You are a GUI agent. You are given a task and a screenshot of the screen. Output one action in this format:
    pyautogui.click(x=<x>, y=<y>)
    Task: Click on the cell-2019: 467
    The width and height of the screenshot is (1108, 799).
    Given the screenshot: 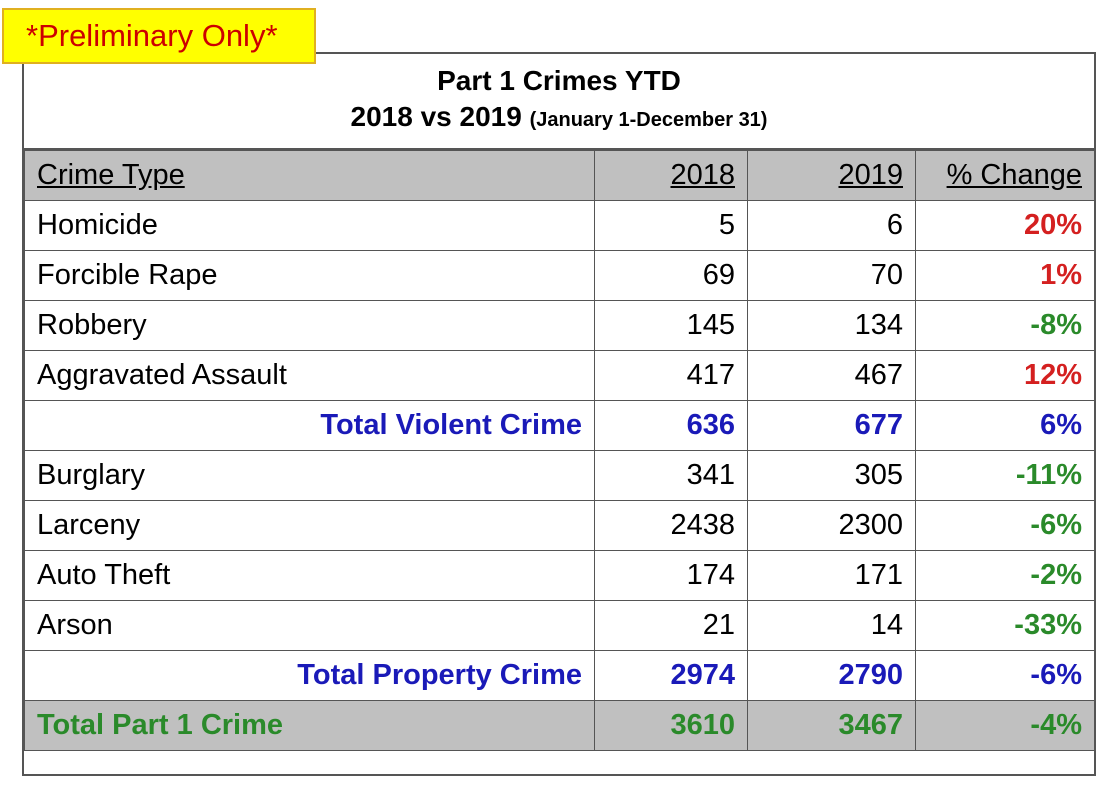 What is the action you would take?
    pyautogui.click(x=831, y=375)
    